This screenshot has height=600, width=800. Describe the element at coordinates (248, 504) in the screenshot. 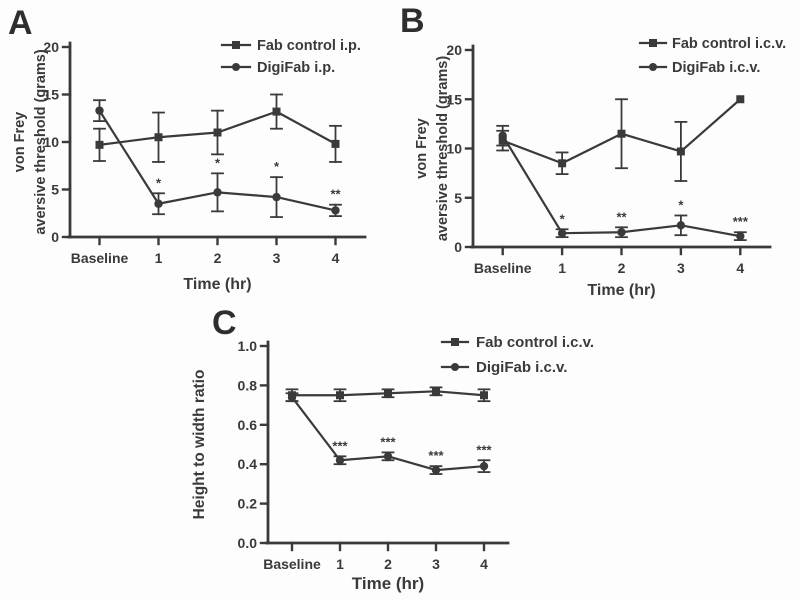

I see `svg-text: 0.2` at that location.